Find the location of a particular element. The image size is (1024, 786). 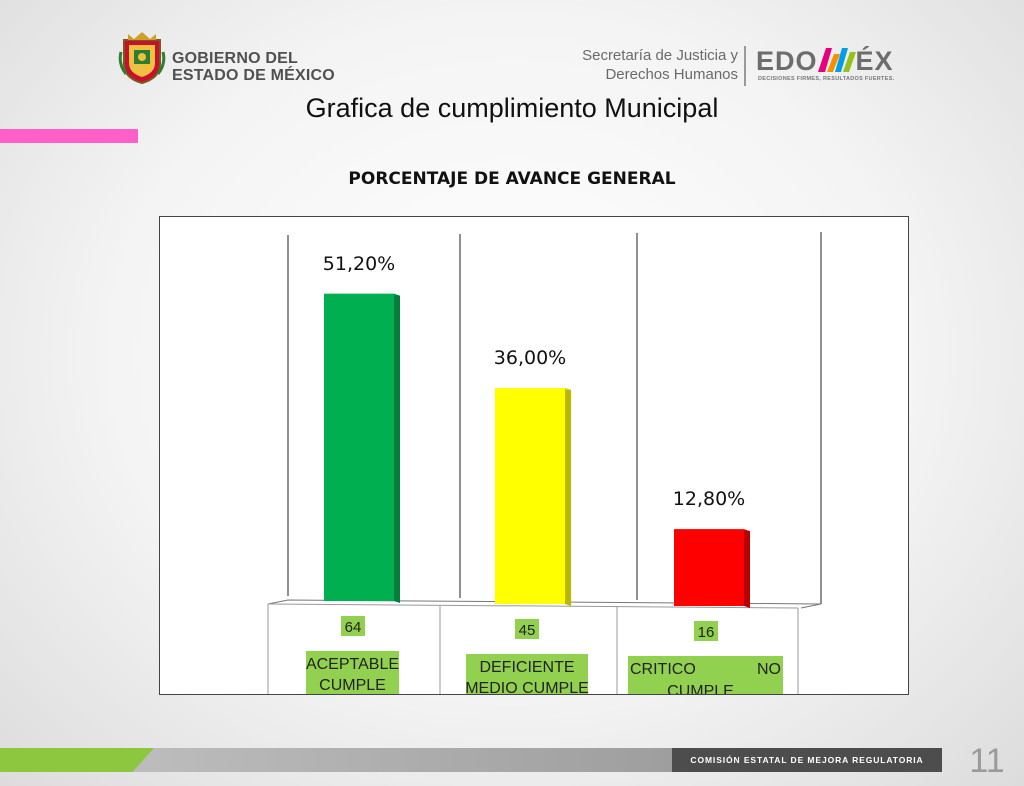

footer-org-text: COMISIÓN ESTATAL DE MEJORA REGULATORIA is located at coordinates (807, 760).